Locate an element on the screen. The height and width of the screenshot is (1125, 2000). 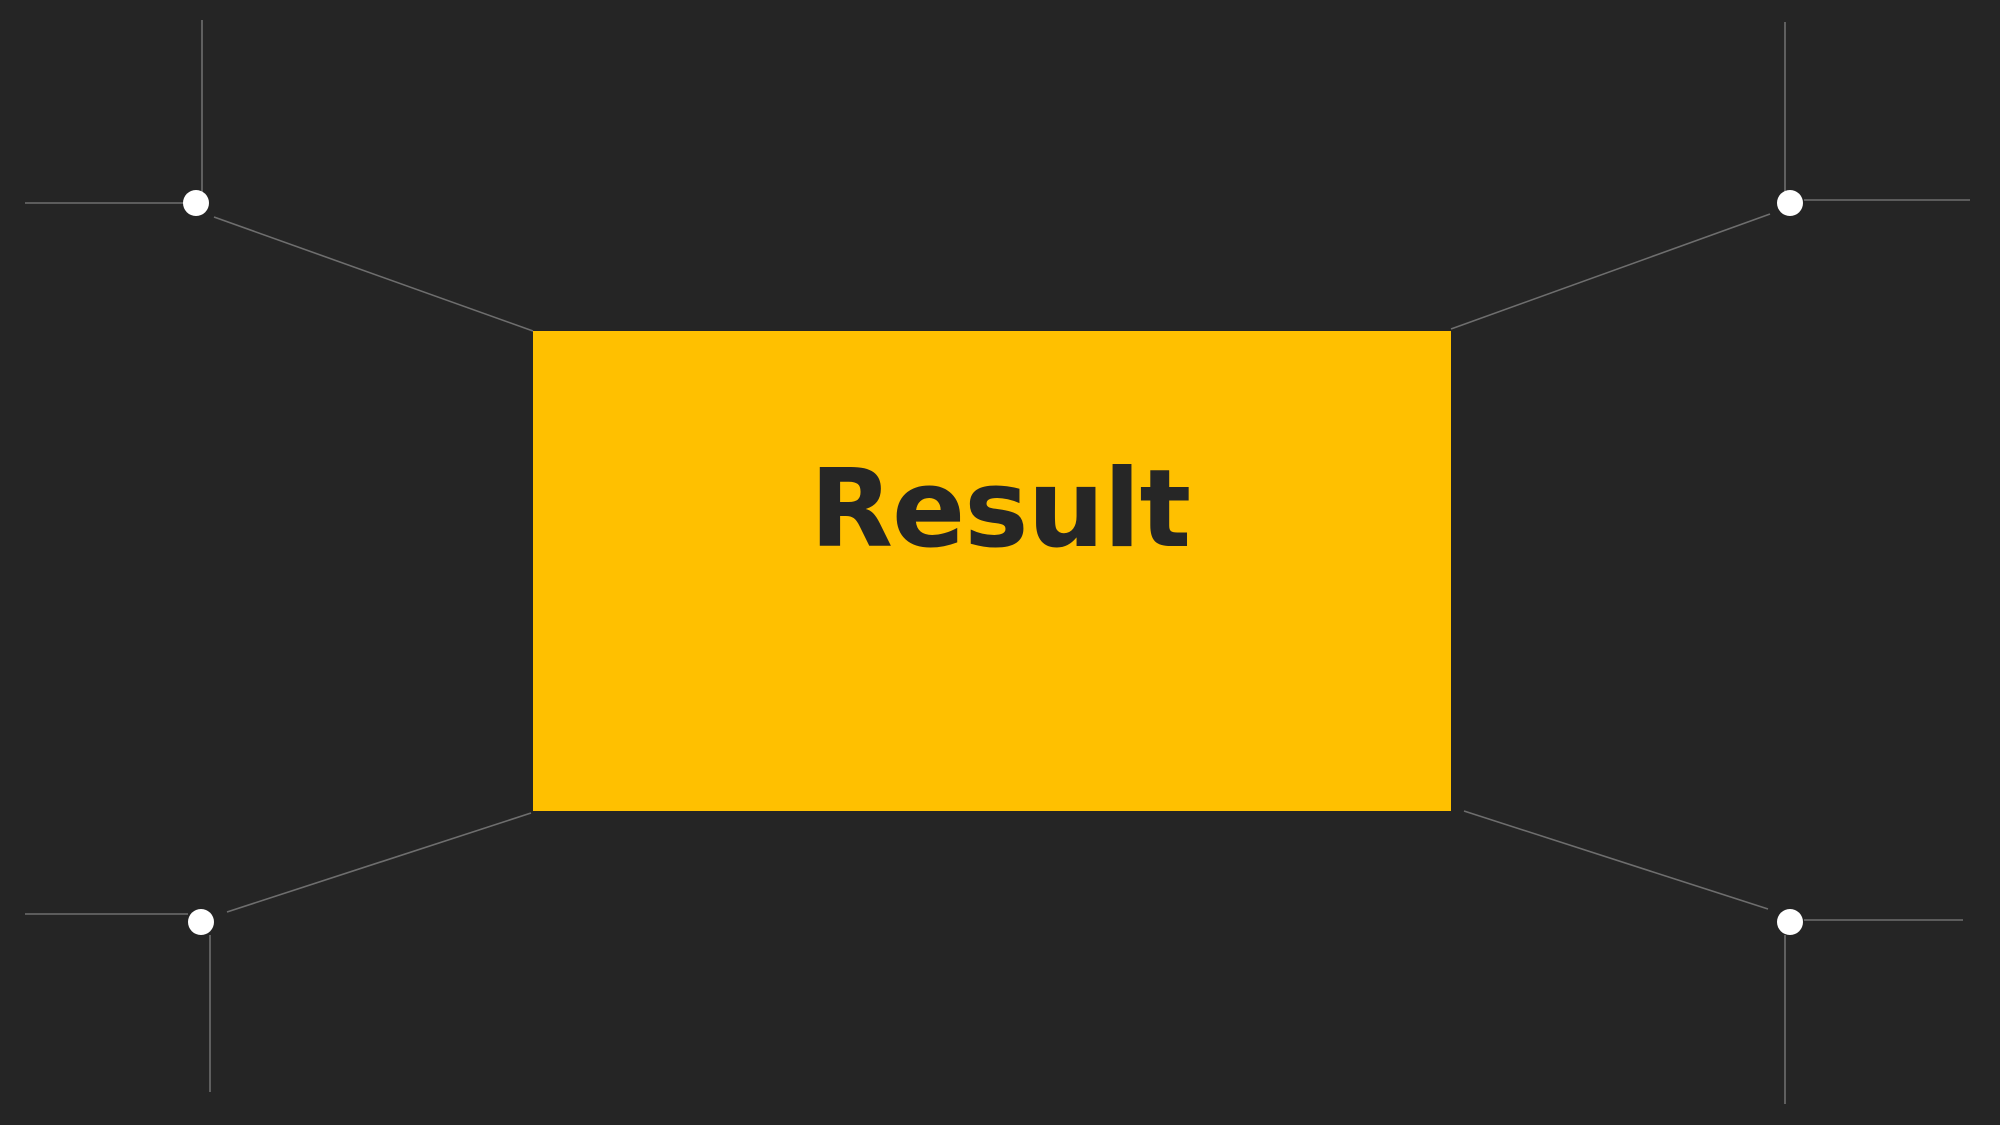
top-left-node-dot is located at coordinates (196, 203).